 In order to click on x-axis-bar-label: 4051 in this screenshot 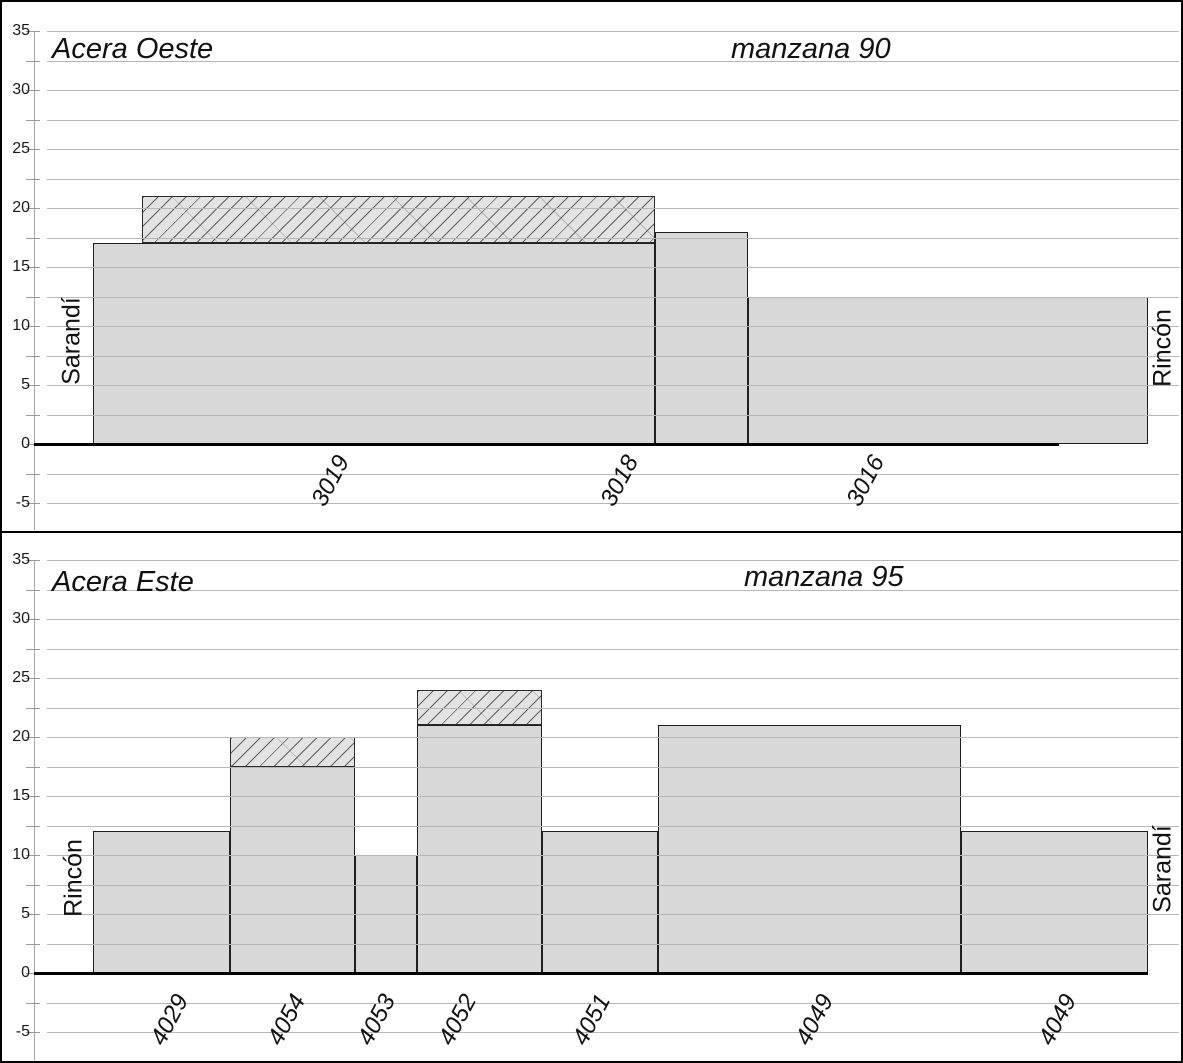, I will do `click(592, 1019)`.